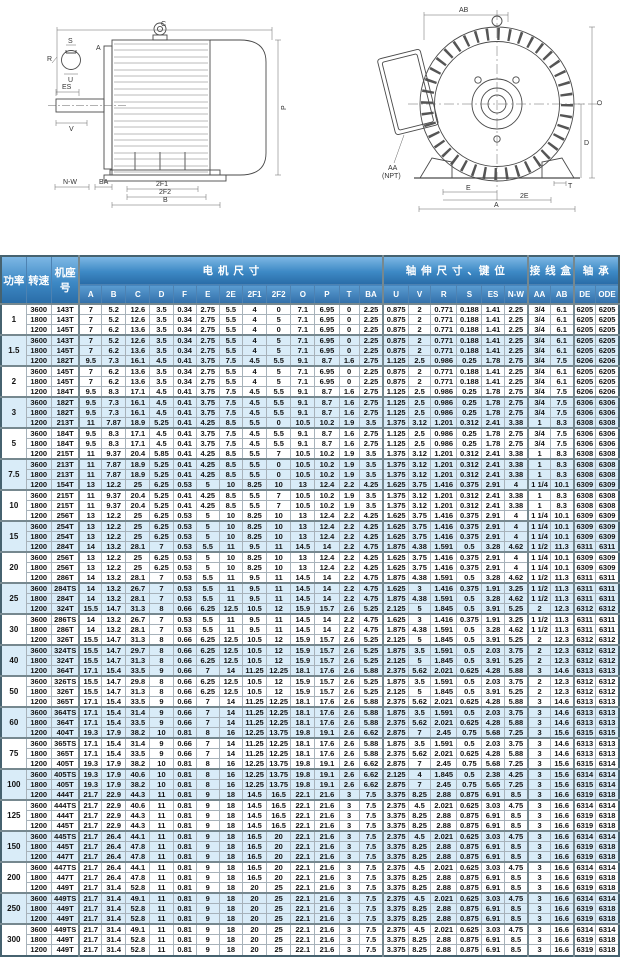 The height and width of the screenshot is (957, 620). I want to click on speed-cell: 3600, so click(38, 619).